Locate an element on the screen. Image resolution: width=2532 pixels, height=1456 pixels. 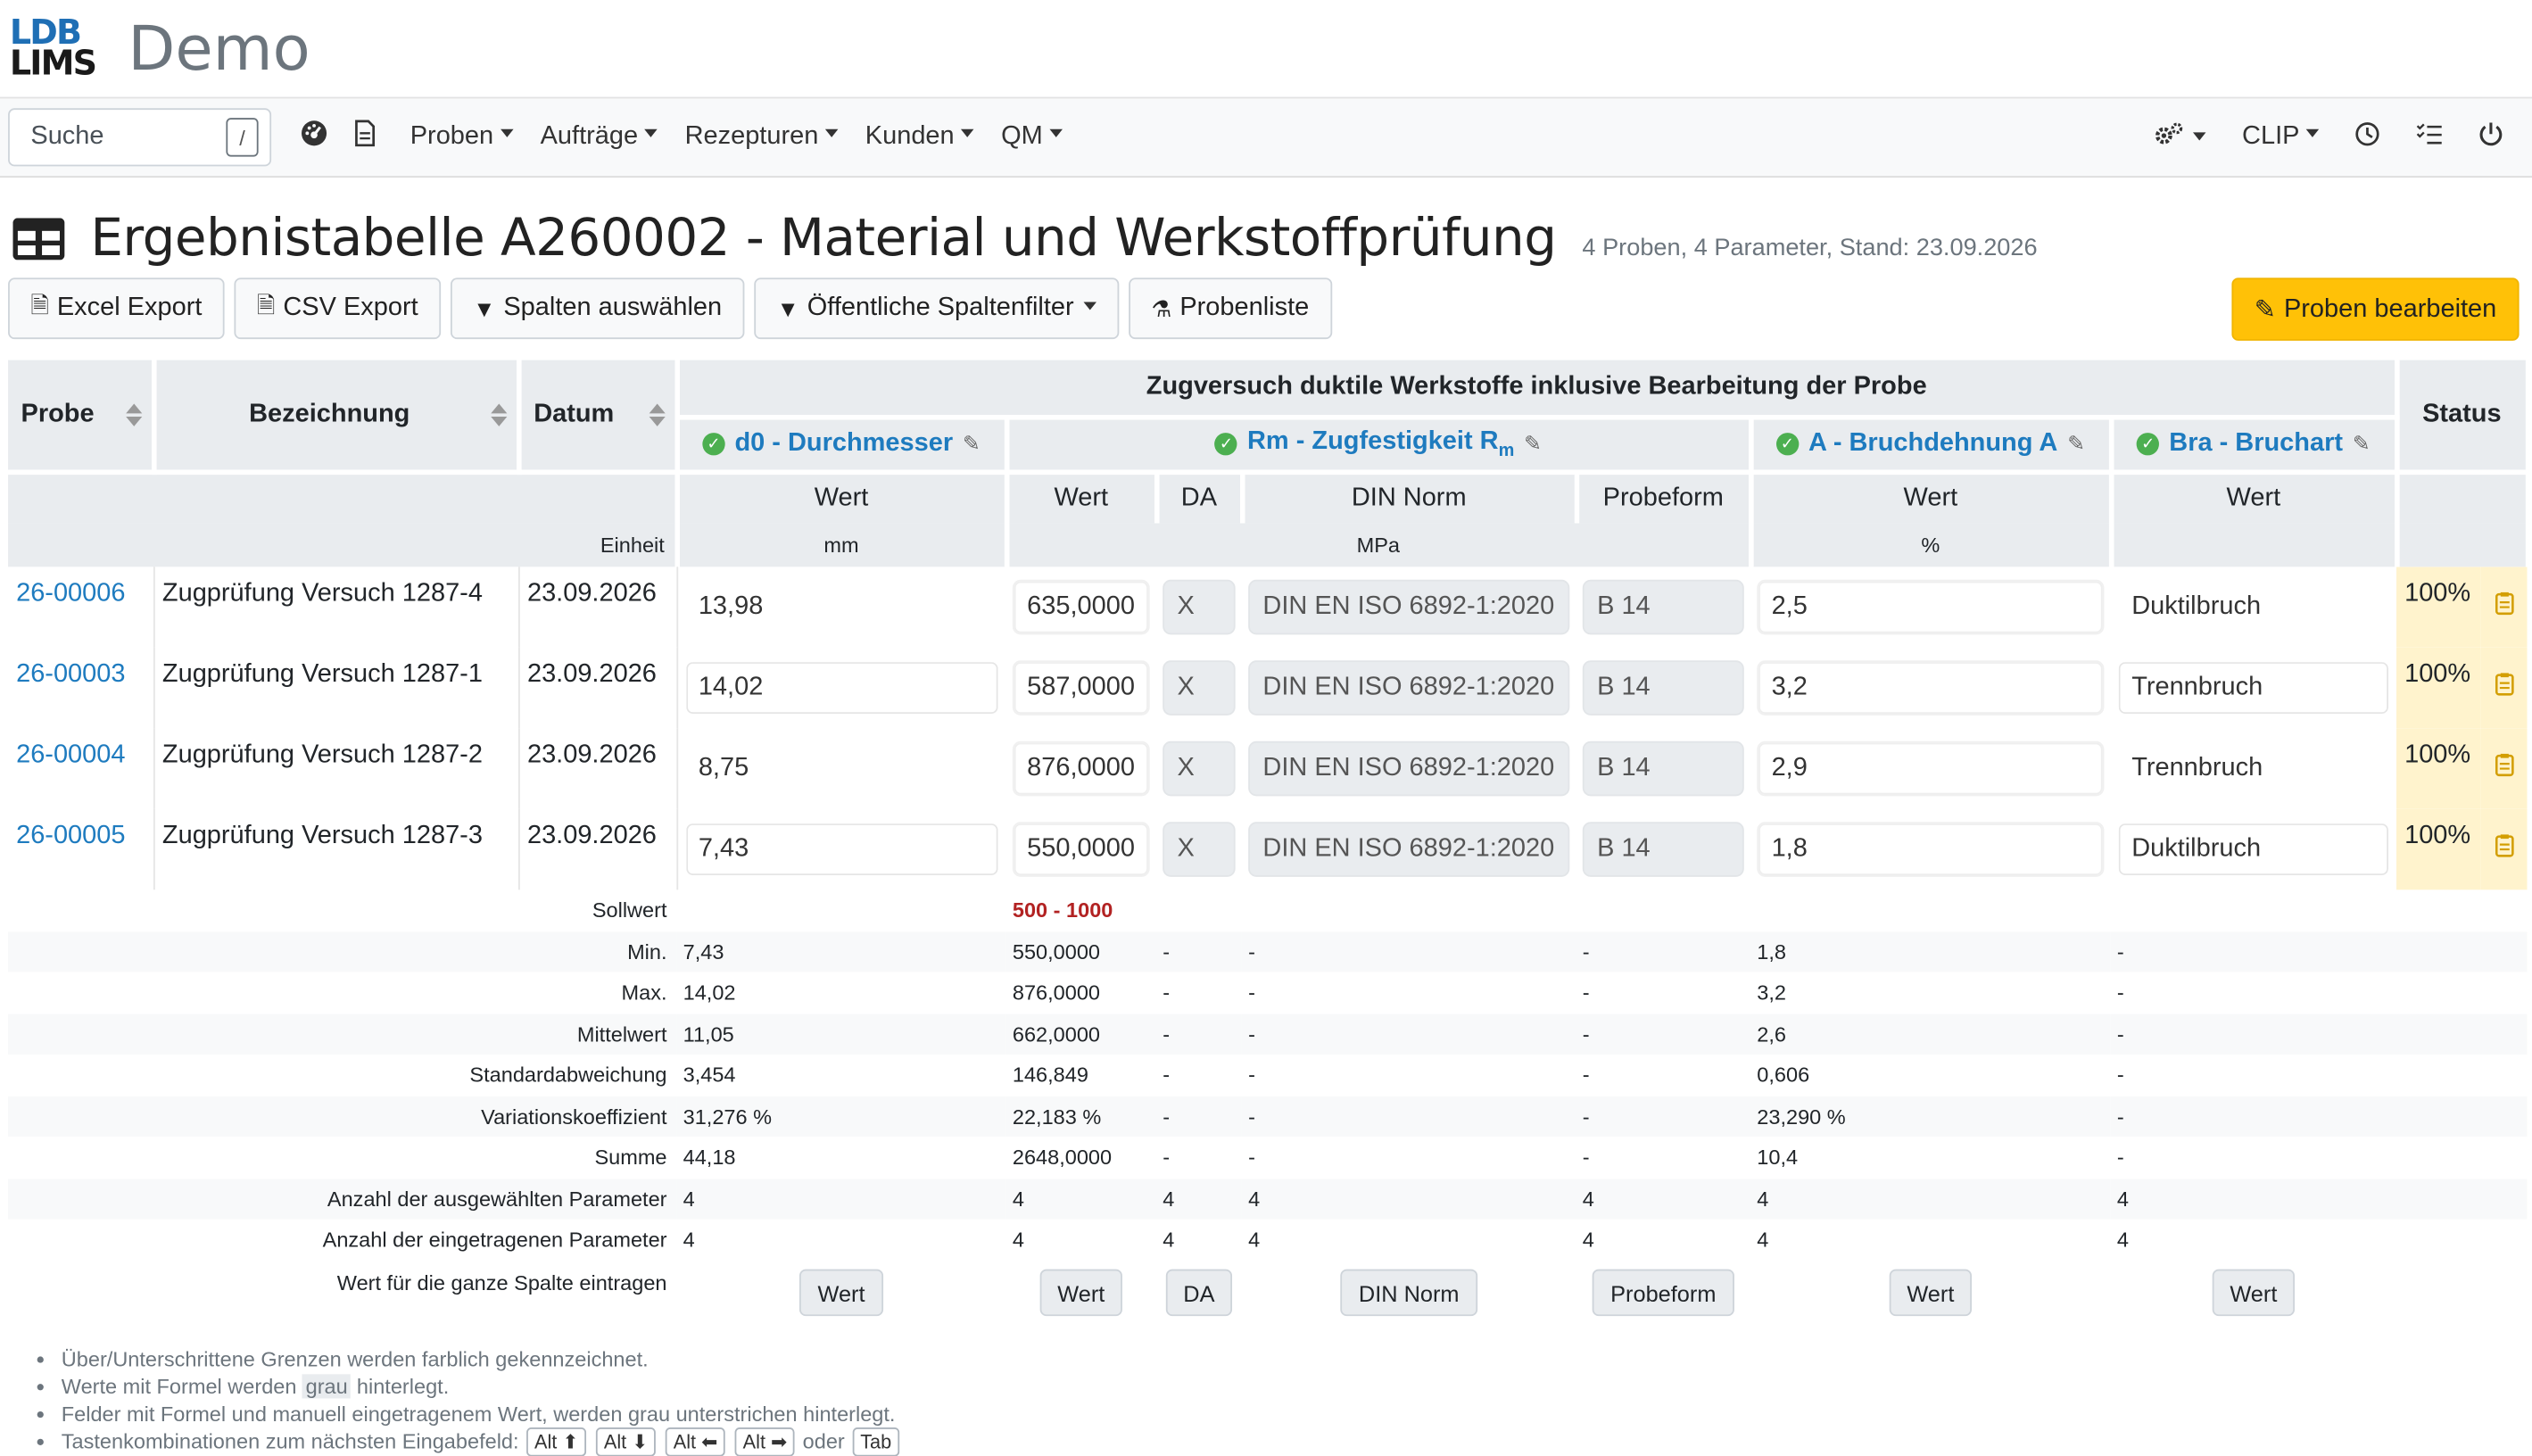
a-input: 1,8 is located at coordinates (1931, 849).